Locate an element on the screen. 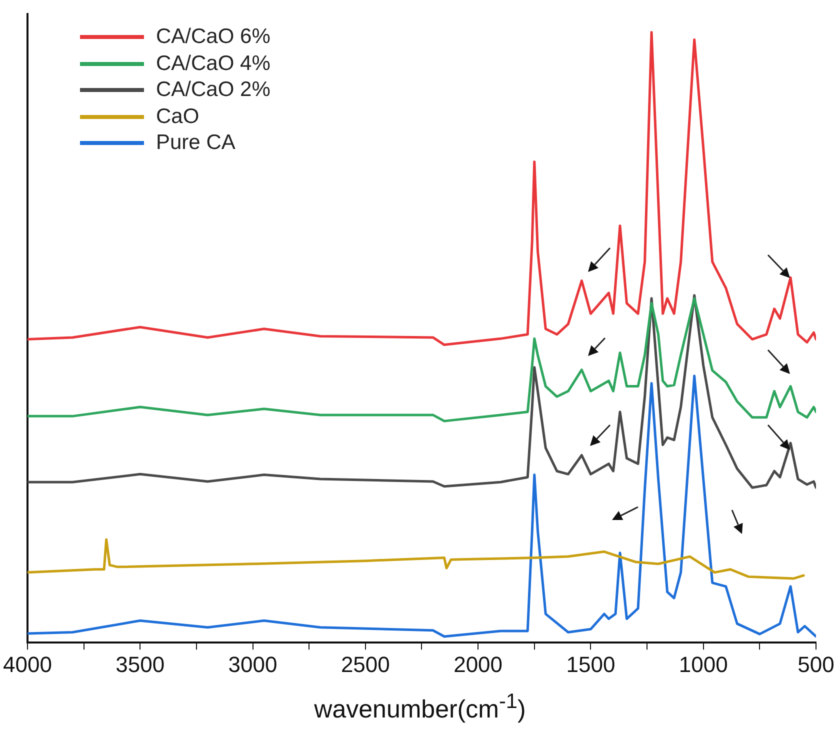 This screenshot has width=840, height=742. legend-label: CA/CaO 4% is located at coordinates (213, 64).